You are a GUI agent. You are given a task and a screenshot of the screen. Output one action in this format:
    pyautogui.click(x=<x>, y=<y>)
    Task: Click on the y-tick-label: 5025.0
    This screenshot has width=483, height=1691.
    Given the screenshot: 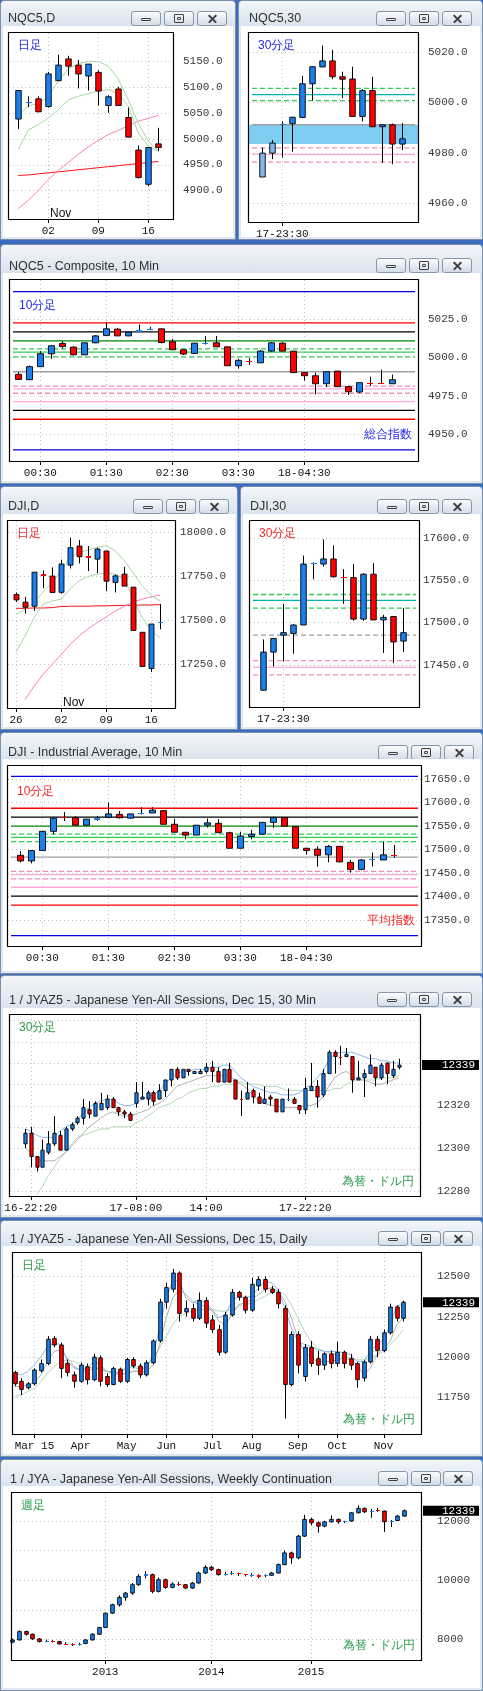 What is the action you would take?
    pyautogui.click(x=448, y=318)
    